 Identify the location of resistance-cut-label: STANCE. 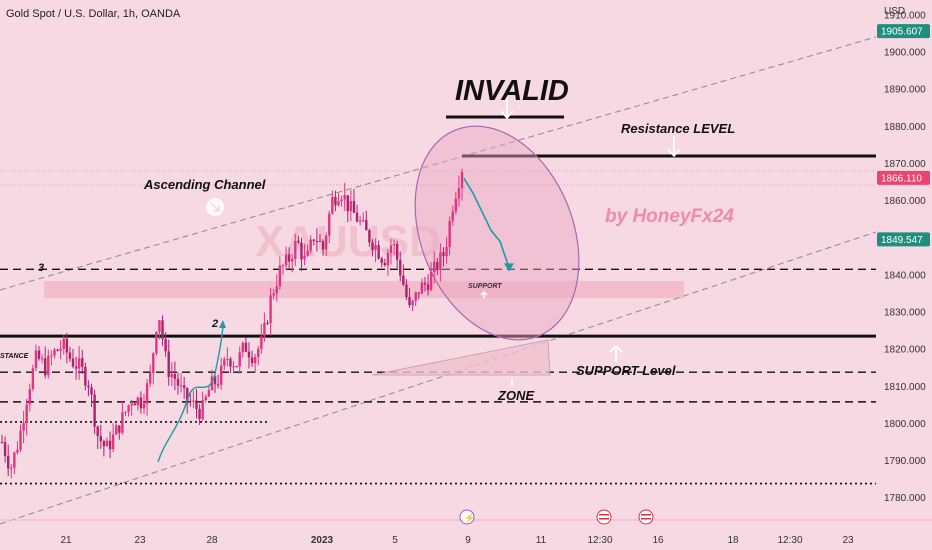
(14, 356).